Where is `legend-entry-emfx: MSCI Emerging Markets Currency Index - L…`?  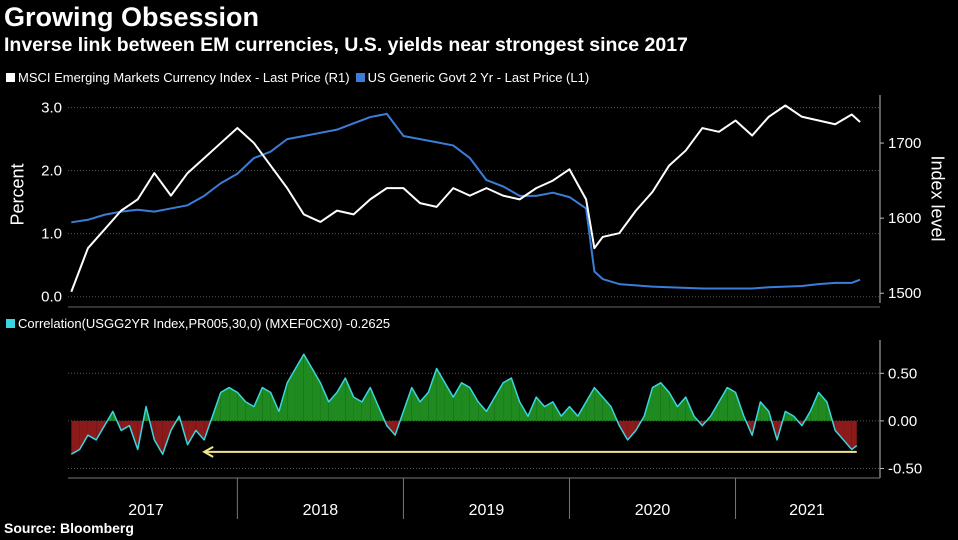 legend-entry-emfx: MSCI Emerging Markets Currency Index - L… is located at coordinates (178, 77).